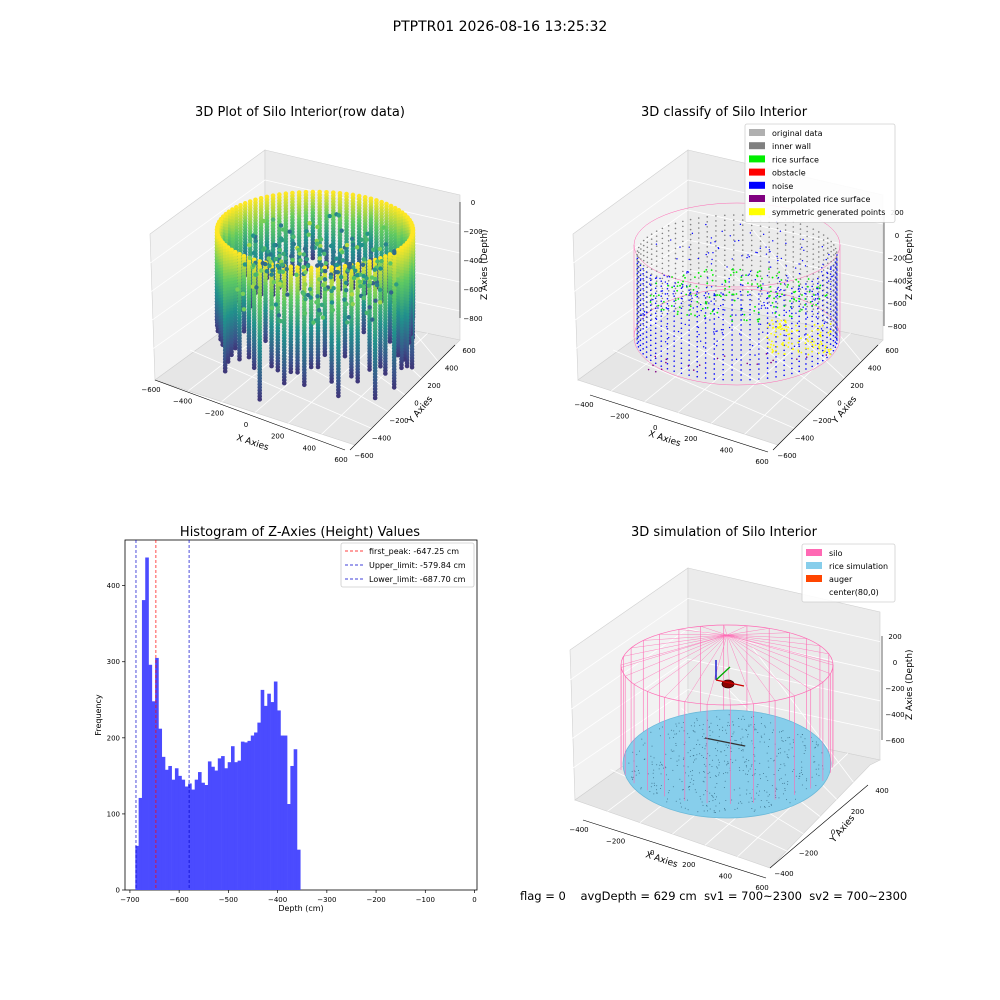 The width and height of the screenshot is (1000, 1000). I want to click on x-tick-label: 400, so click(309, 448).